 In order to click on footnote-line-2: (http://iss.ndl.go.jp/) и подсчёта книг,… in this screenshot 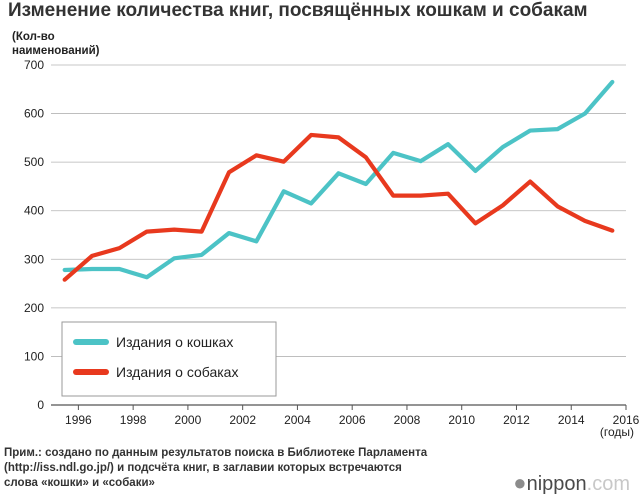, I will do `click(203, 468)`.